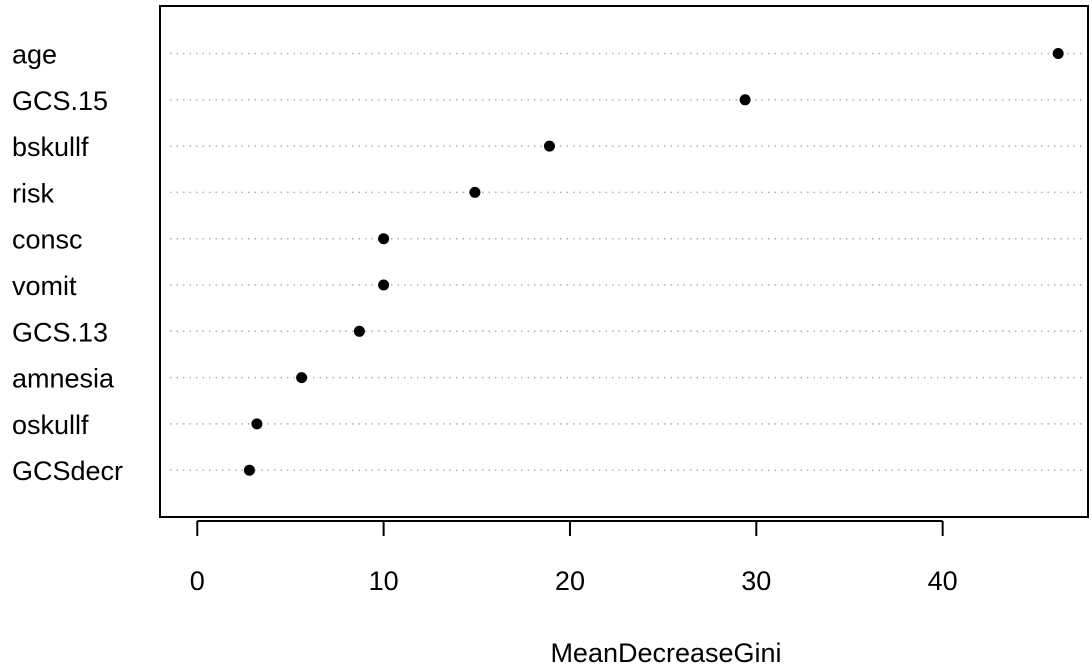  What do you see at coordinates (44, 286) in the screenshot?
I see `category-label: vomit` at bounding box center [44, 286].